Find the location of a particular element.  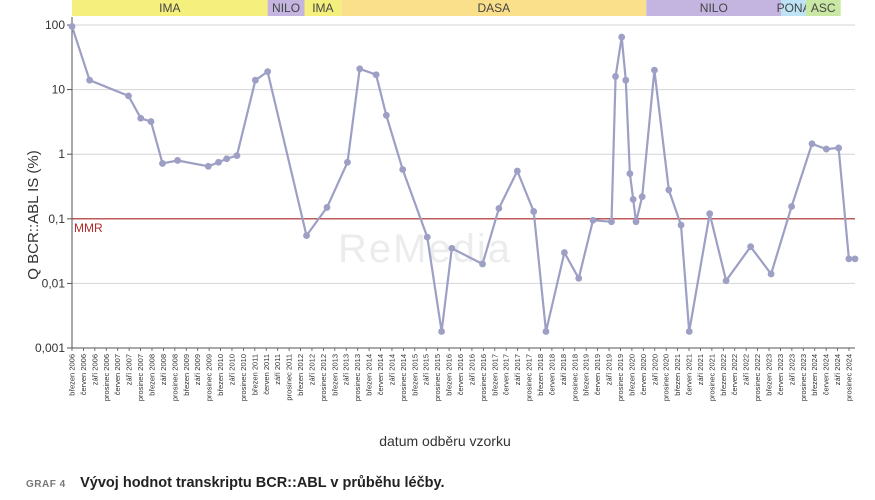

x-tick-label-13: březen 2010 is located at coordinates (220, 375).